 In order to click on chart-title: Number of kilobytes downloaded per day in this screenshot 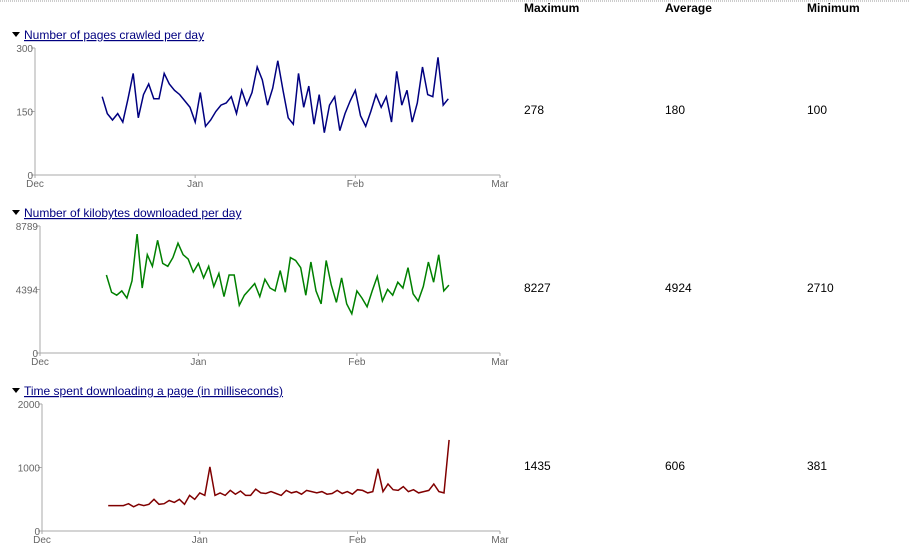, I will do `click(132, 213)`.